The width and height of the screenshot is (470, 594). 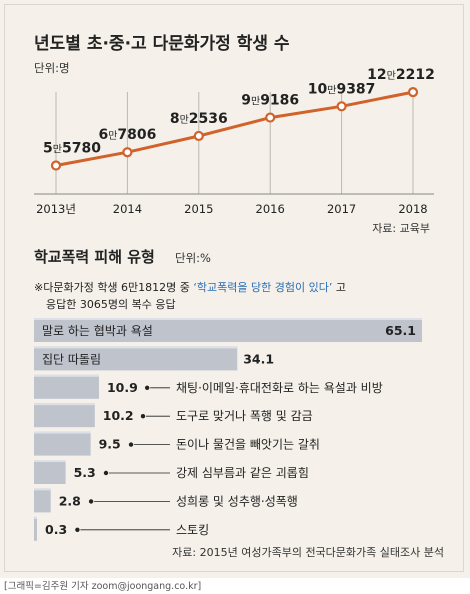 What do you see at coordinates (127, 135) in the screenshot?
I see `line-chart-value-label: 6만7806` at bounding box center [127, 135].